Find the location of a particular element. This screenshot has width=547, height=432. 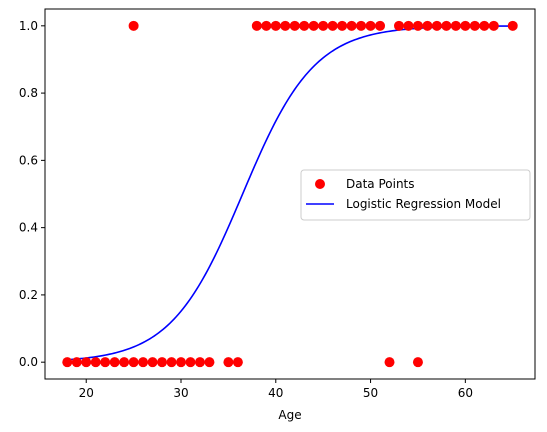

legend-label-data-points: Data Points is located at coordinates (380, 184).